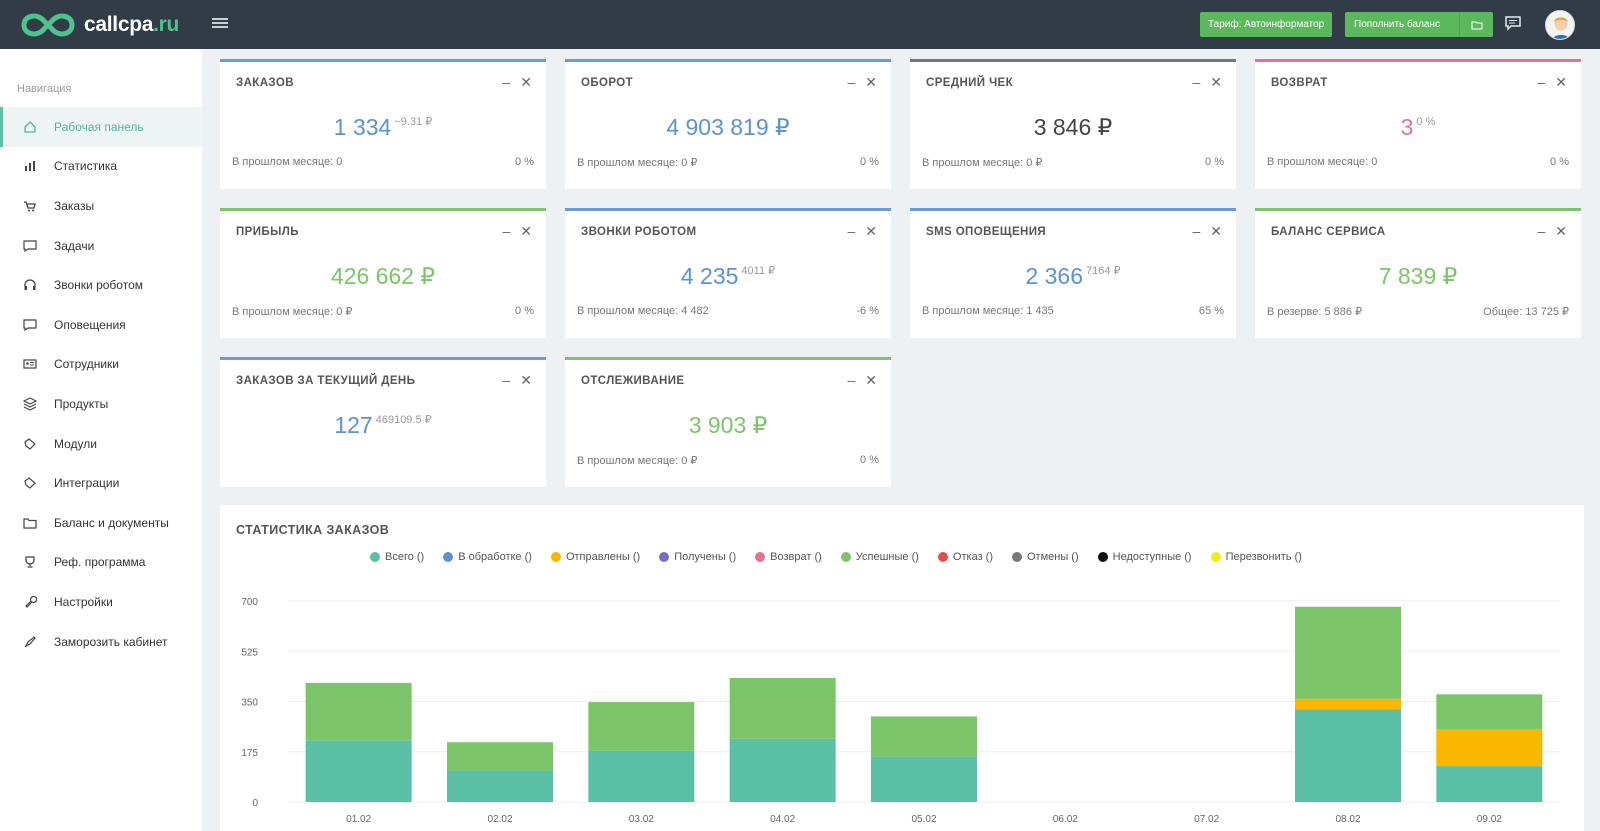 This screenshot has height=831, width=1600. Describe the element at coordinates (1419, 24) in the screenshot. I see `top-up-balance-button: Пополнить баланс` at that location.